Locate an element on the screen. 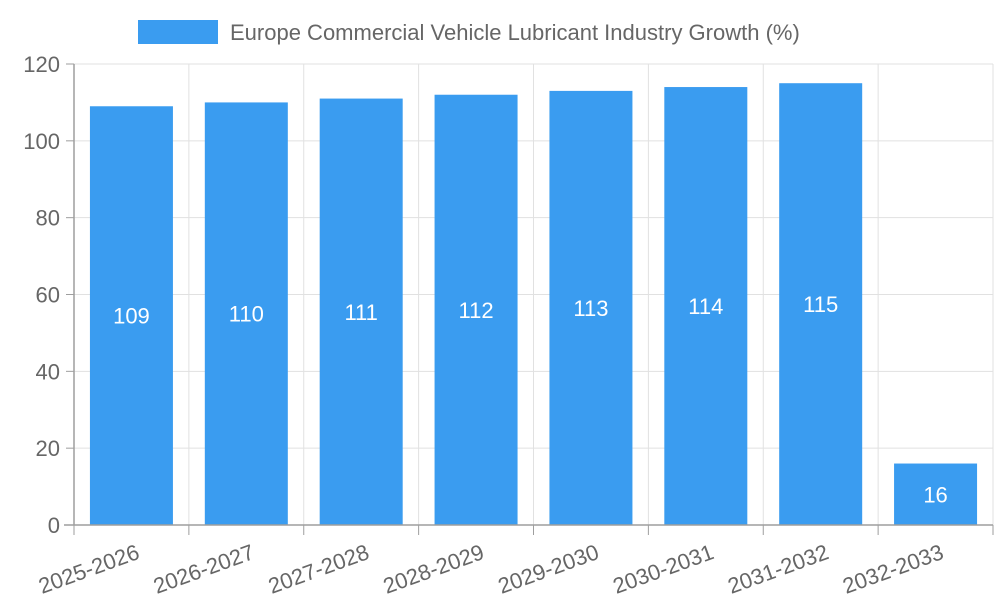 The width and height of the screenshot is (1000, 605). data-label-2027-2028: 111 is located at coordinates (360, 312).